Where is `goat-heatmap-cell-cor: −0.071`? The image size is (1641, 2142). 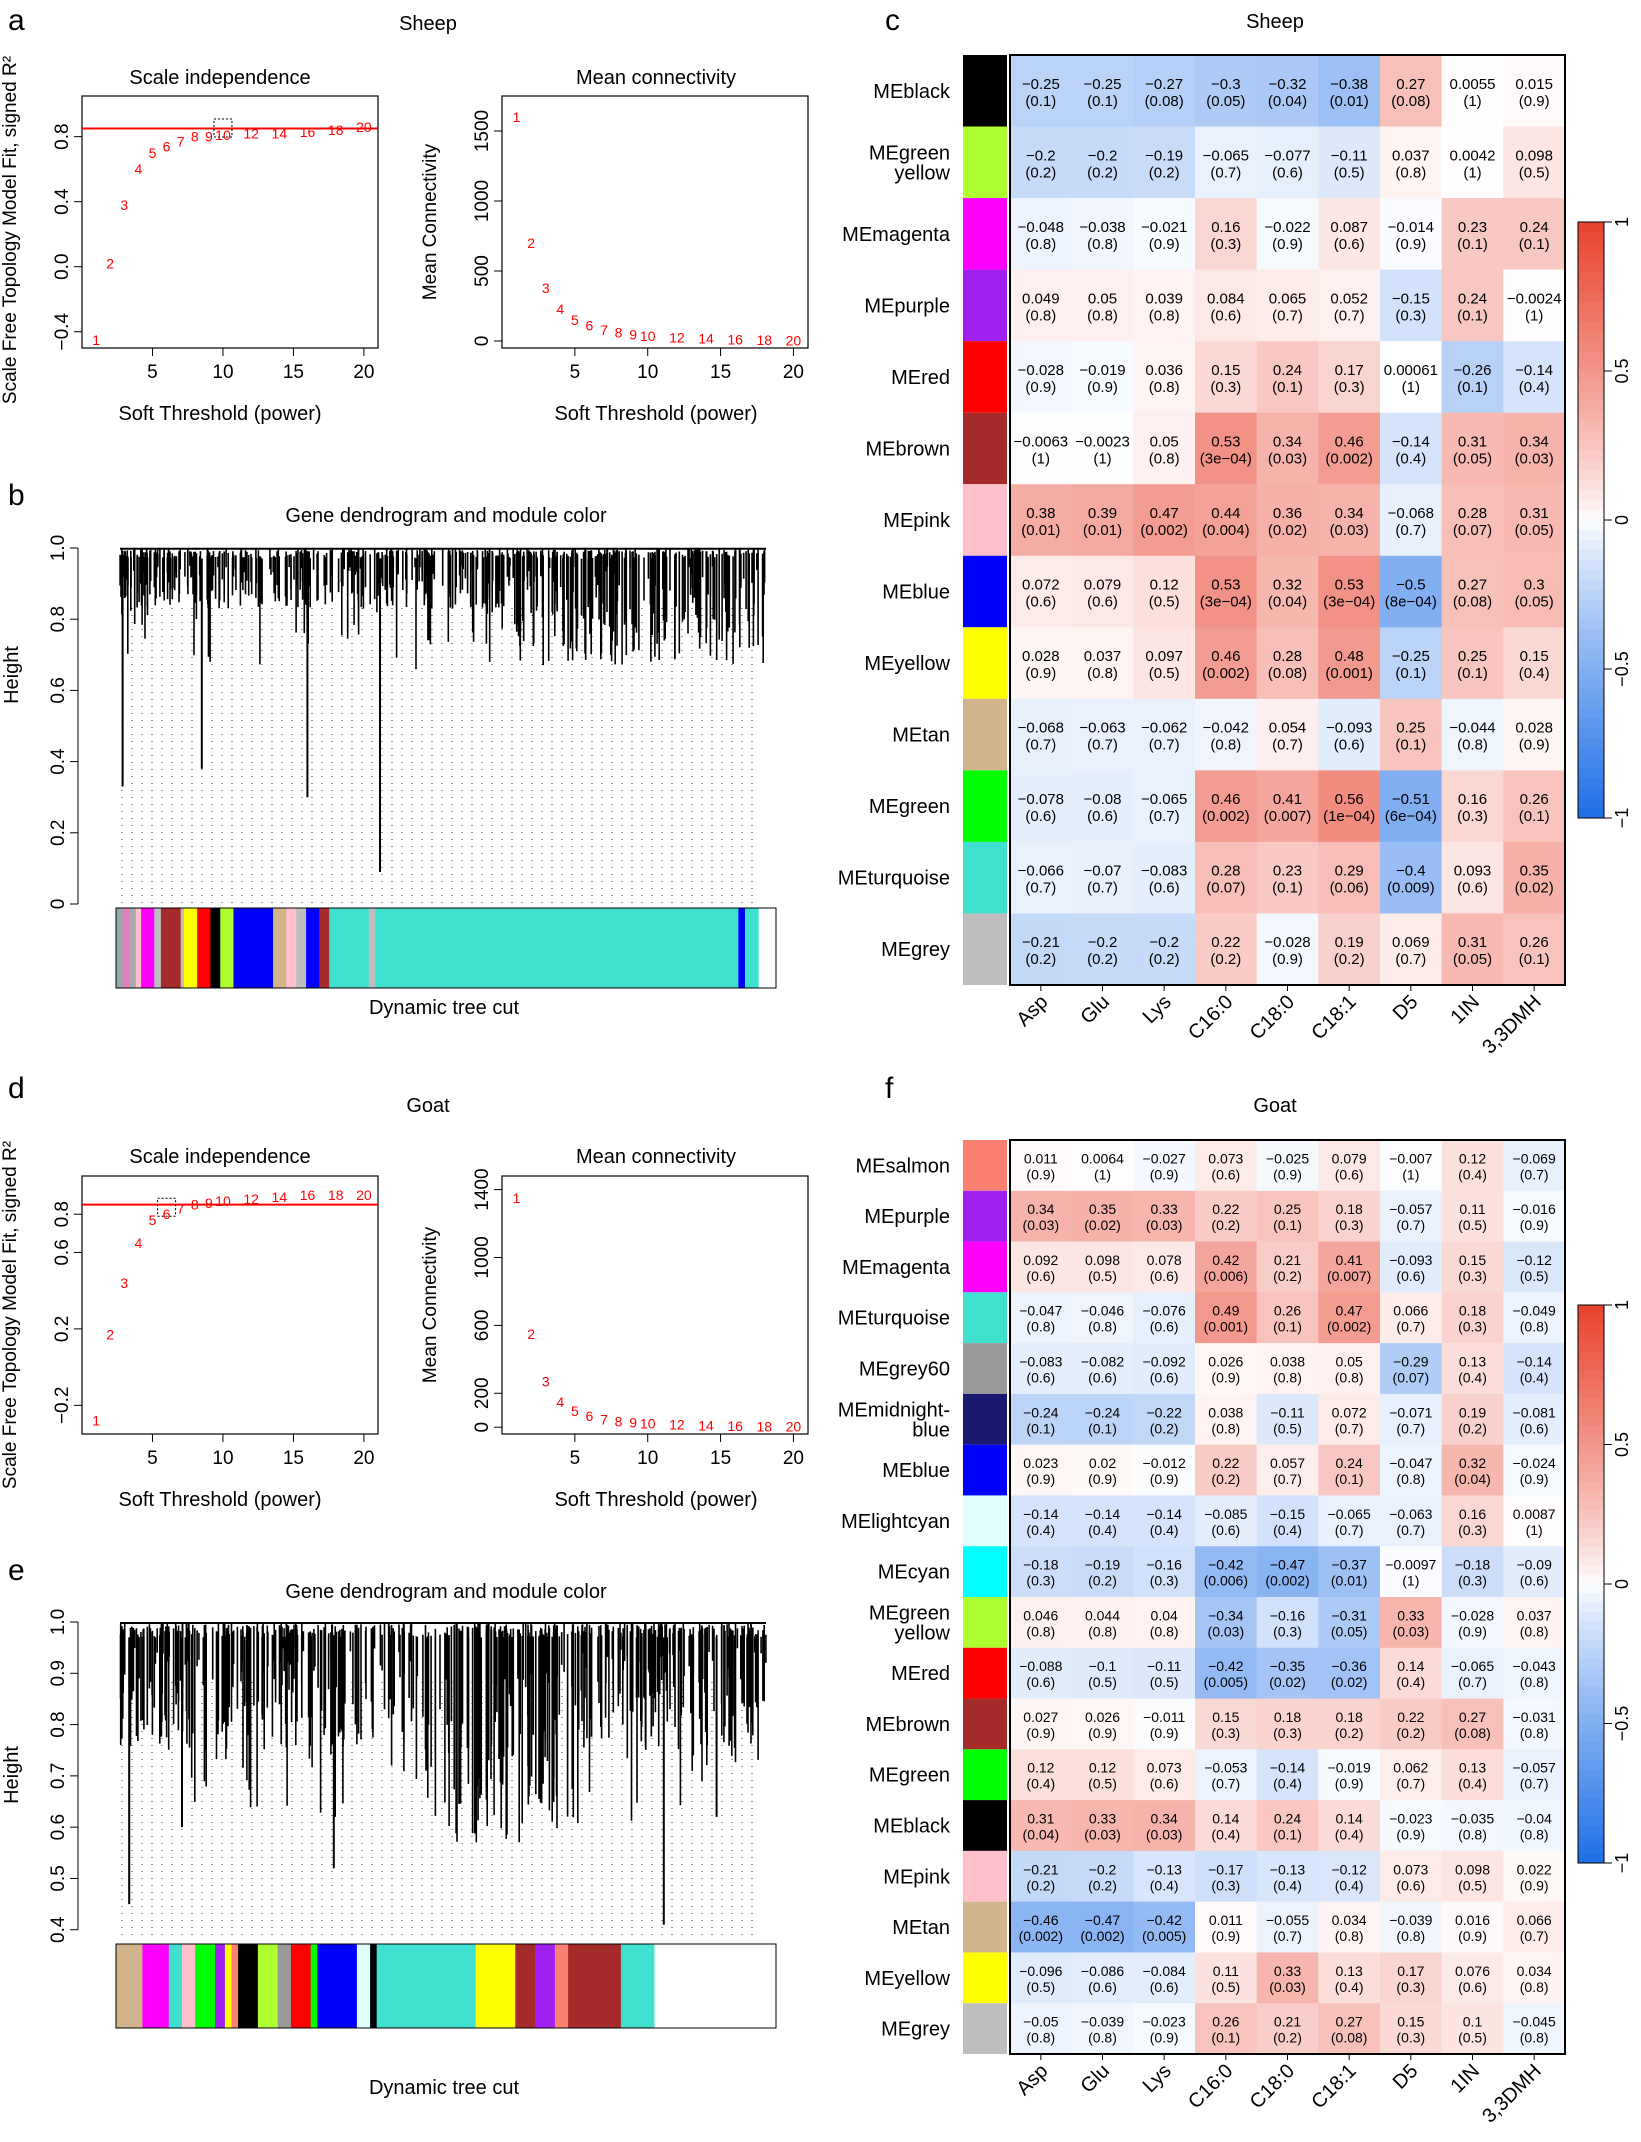
goat-heatmap-cell-cor: −0.071 is located at coordinates (1410, 1412).